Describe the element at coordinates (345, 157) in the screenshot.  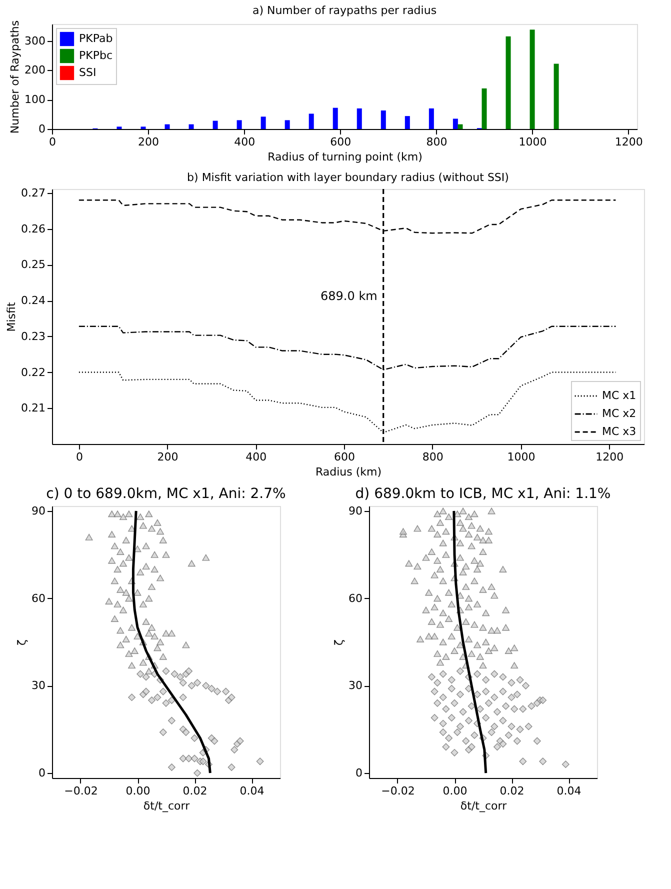
I see `x-axis-title: Radius of turning point (km)` at that location.